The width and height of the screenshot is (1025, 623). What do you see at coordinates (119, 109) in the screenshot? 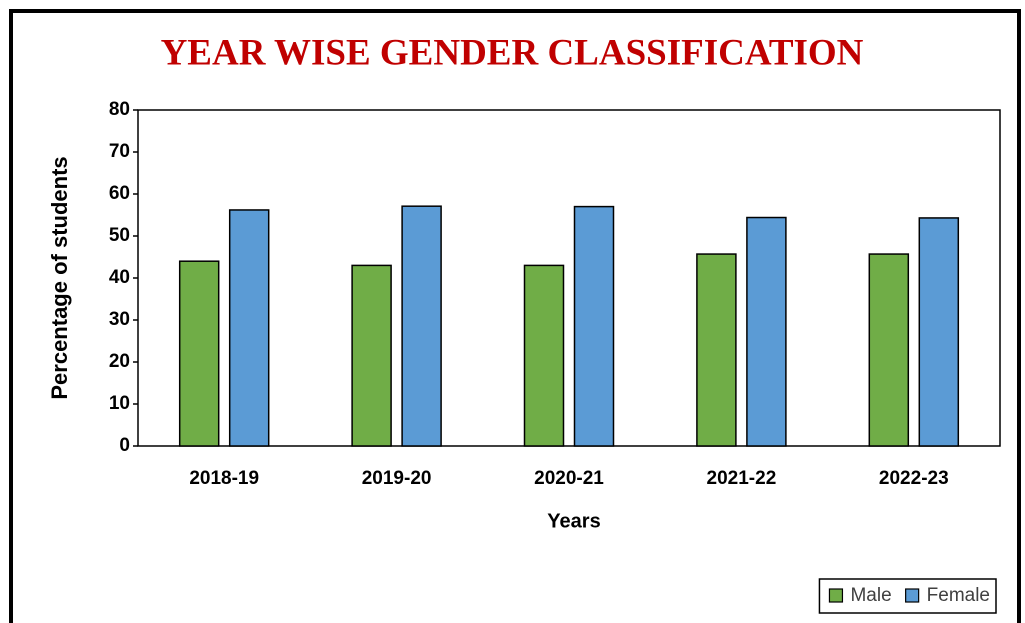
I see `y-tick-label: 80` at bounding box center [119, 109].